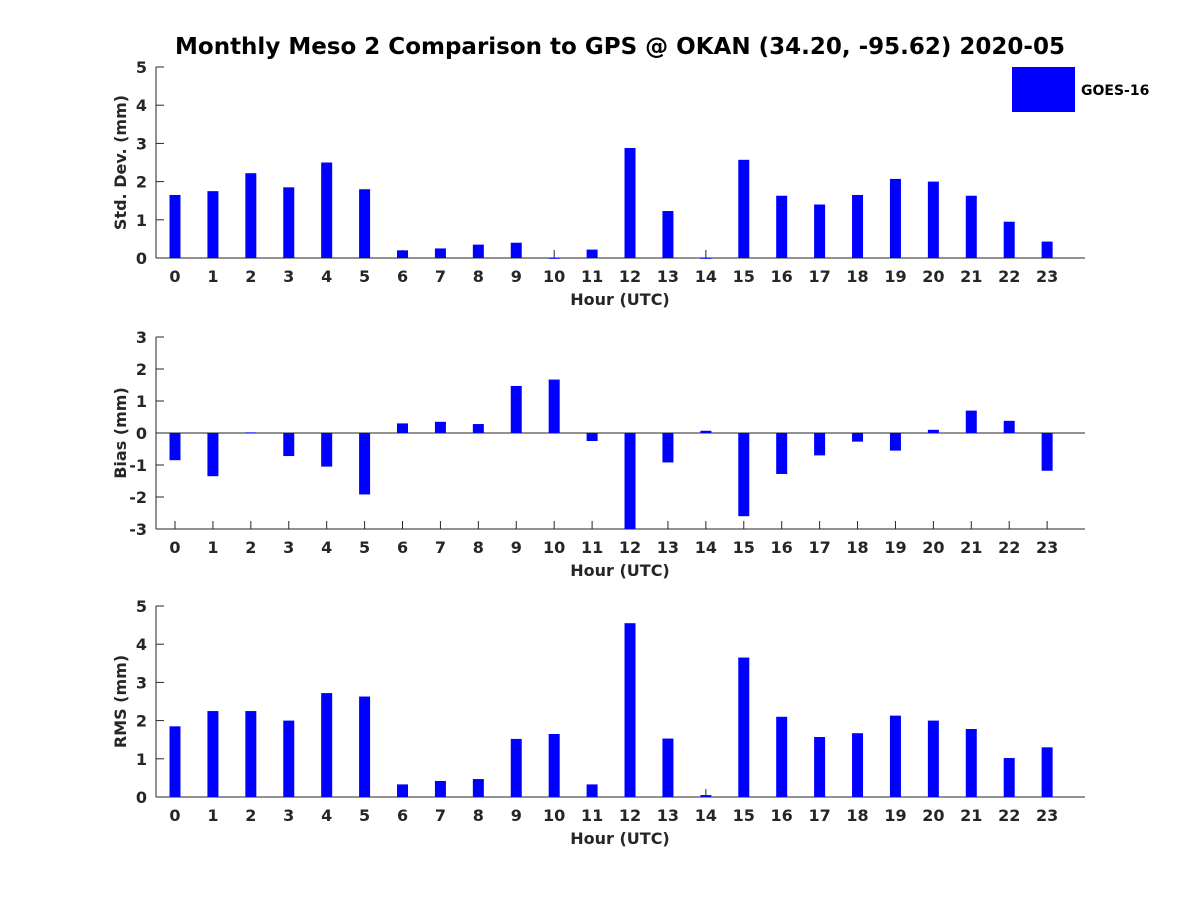  Describe the element at coordinates (819, 547) in the screenshot. I see `x-tick-label: 17` at that location.